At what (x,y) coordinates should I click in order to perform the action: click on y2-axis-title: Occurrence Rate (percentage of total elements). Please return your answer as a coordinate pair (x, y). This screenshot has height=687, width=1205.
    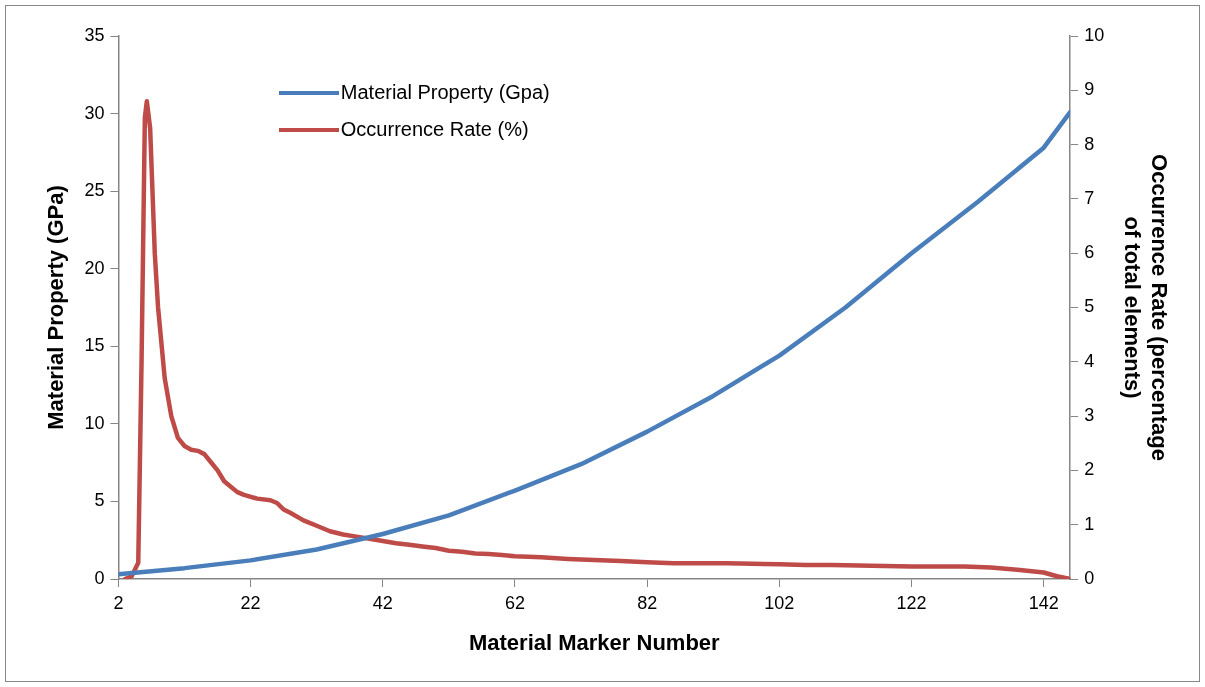
    Looking at the image, I should click on (1146, 307).